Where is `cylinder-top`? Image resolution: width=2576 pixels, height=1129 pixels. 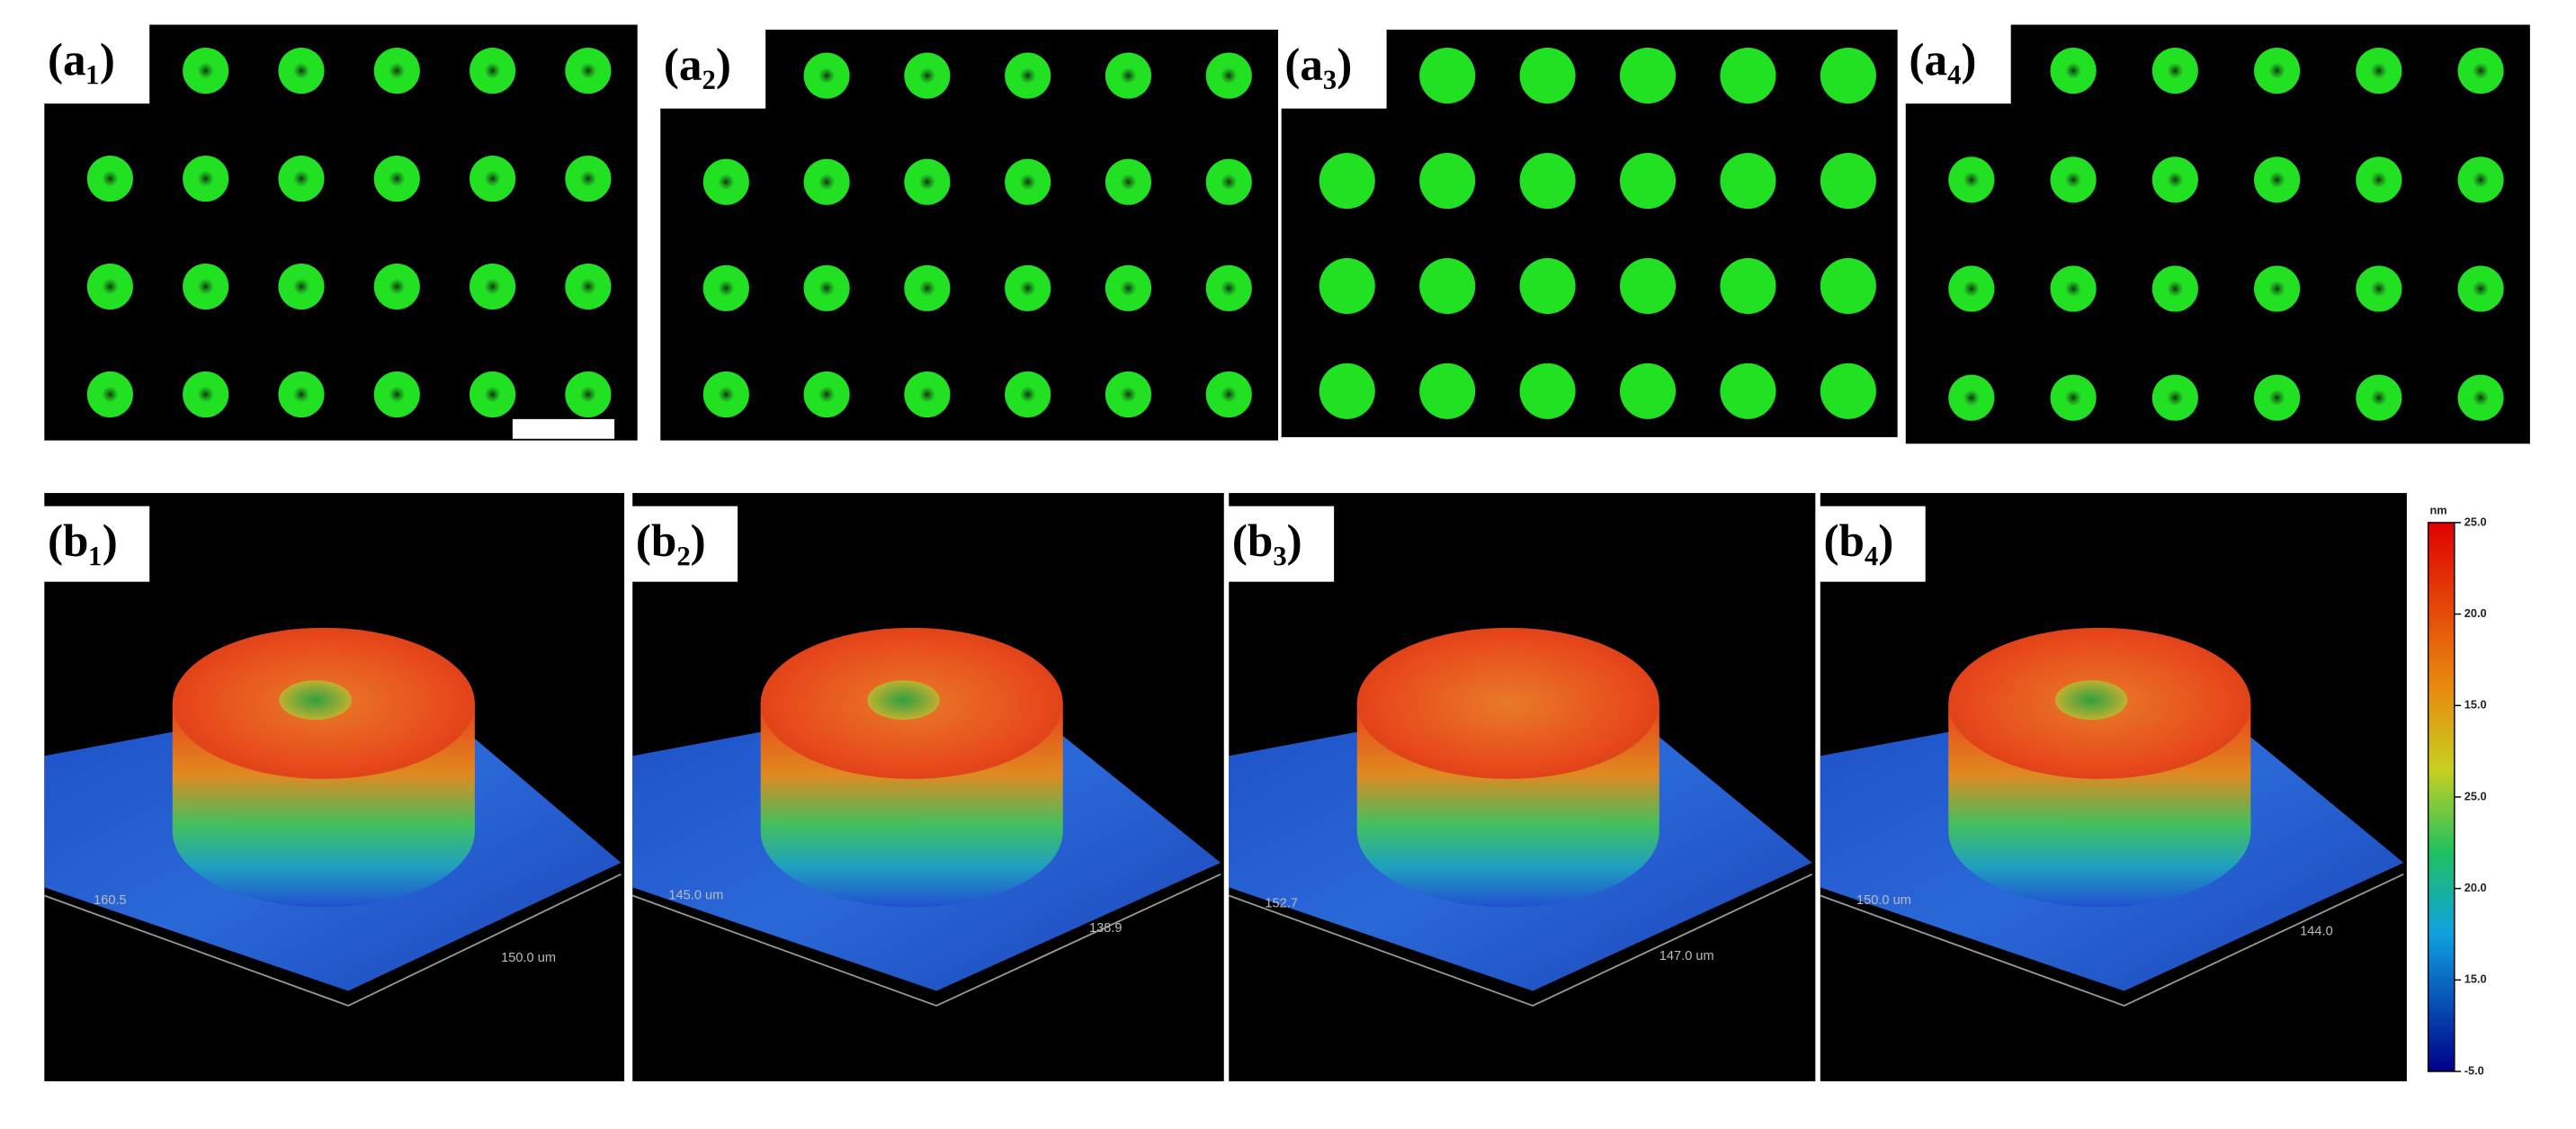
cylinder-top is located at coordinates (1507, 703).